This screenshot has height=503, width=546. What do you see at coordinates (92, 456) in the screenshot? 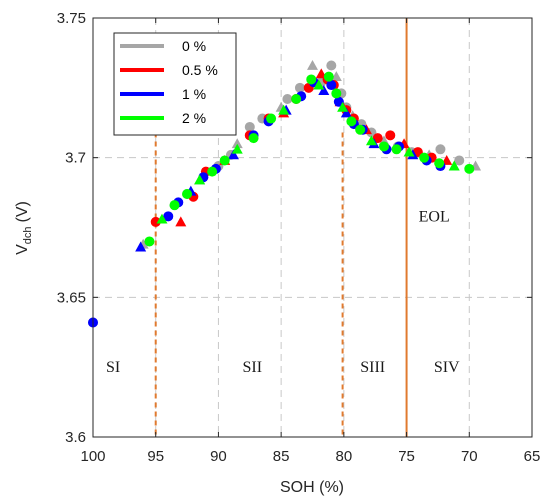
I see `x-tick-label-100: 100` at bounding box center [92, 456].